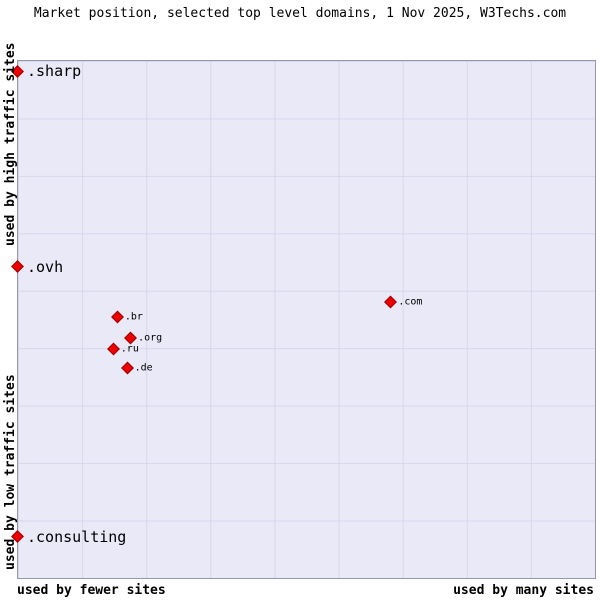  Describe the element at coordinates (129, 349) in the screenshot. I see `data-point-label: .ru` at that location.